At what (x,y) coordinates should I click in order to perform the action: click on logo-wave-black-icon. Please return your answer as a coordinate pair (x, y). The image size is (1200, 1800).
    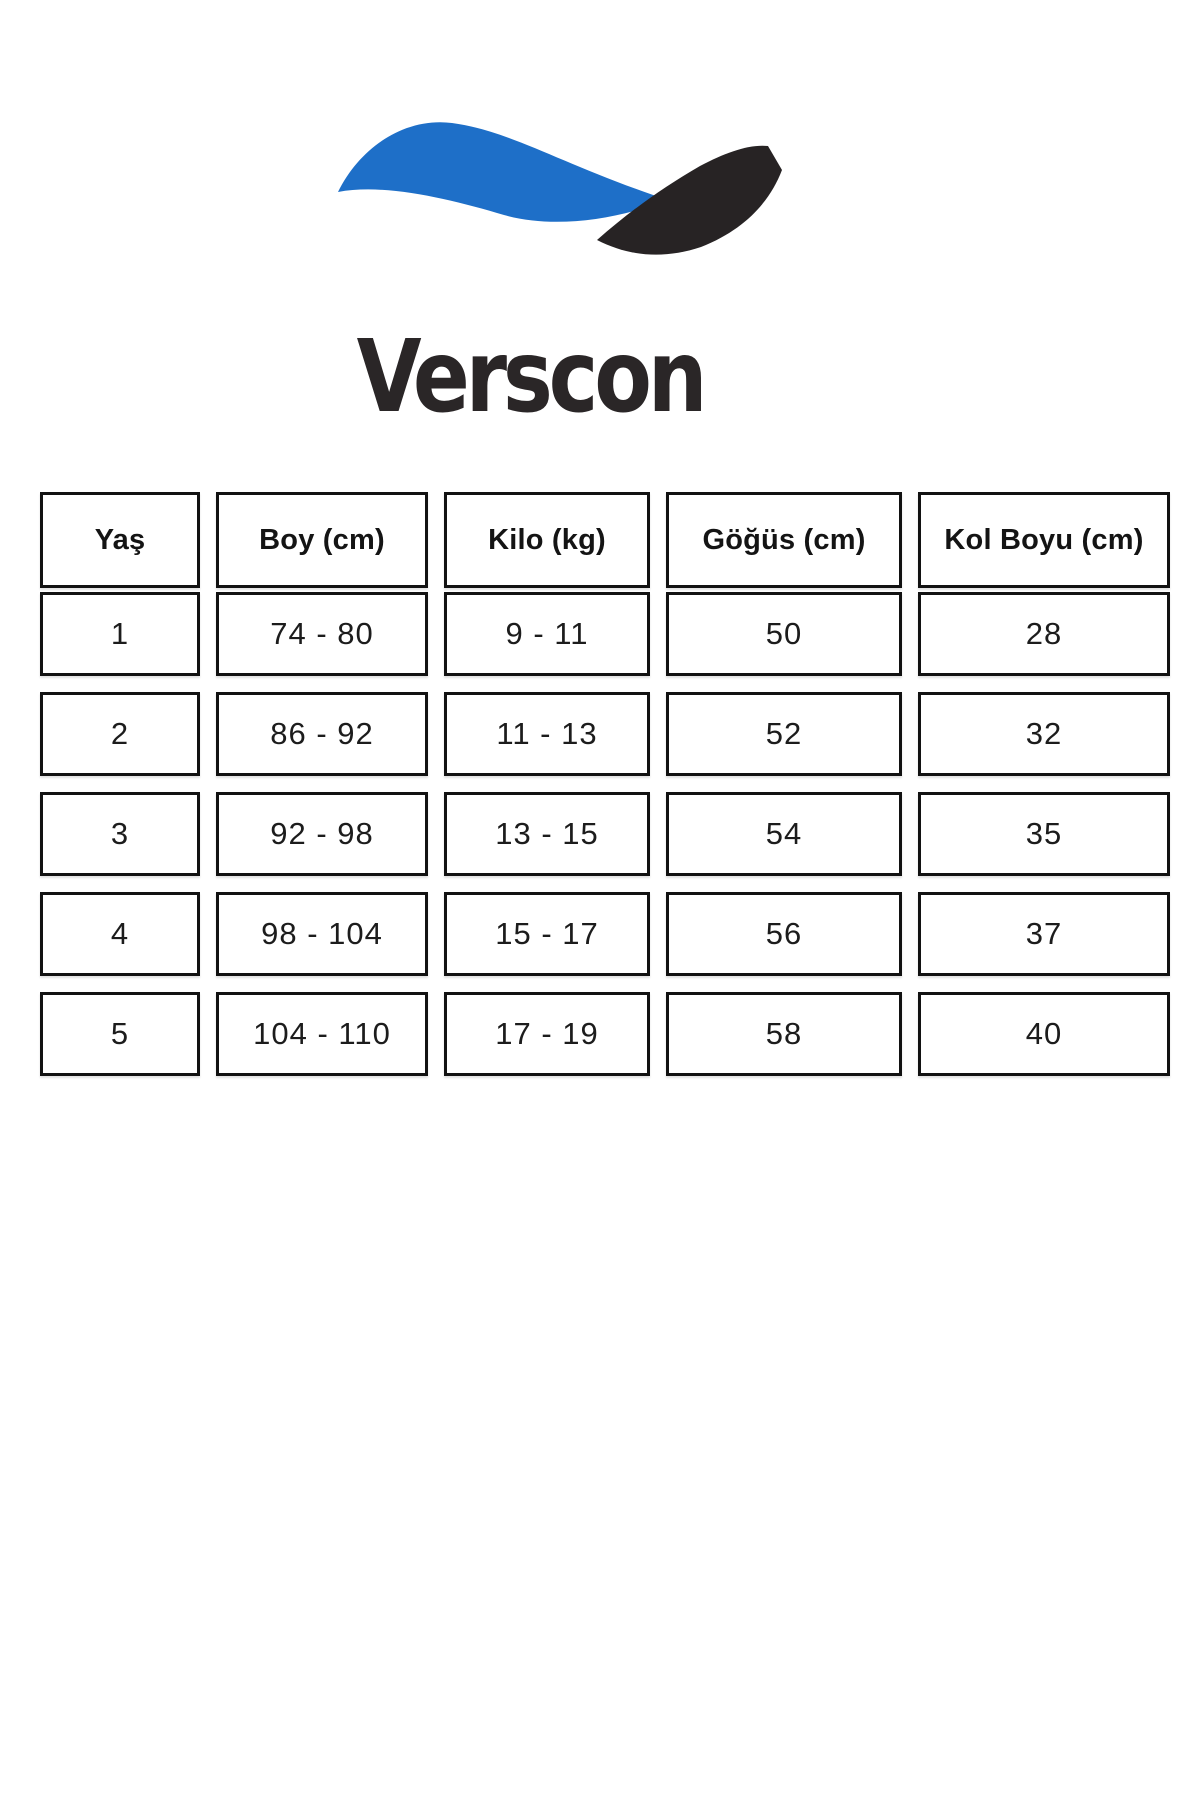
    Looking at the image, I should click on (689, 200).